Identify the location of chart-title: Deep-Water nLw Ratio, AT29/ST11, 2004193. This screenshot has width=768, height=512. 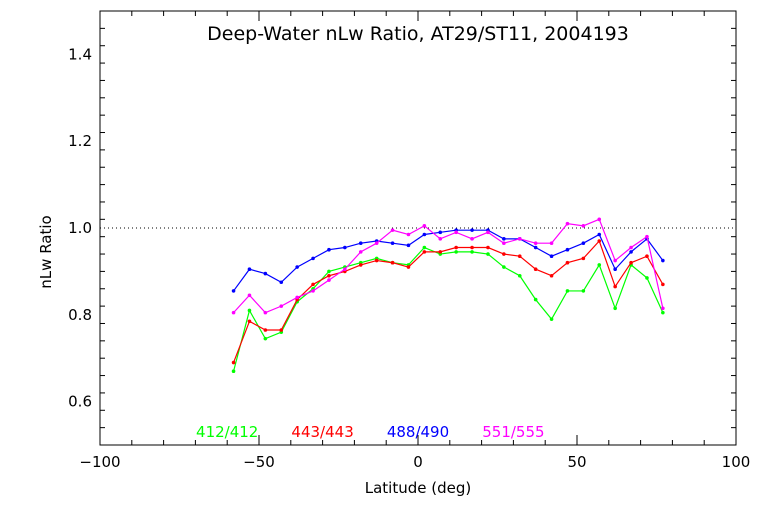
(418, 34).